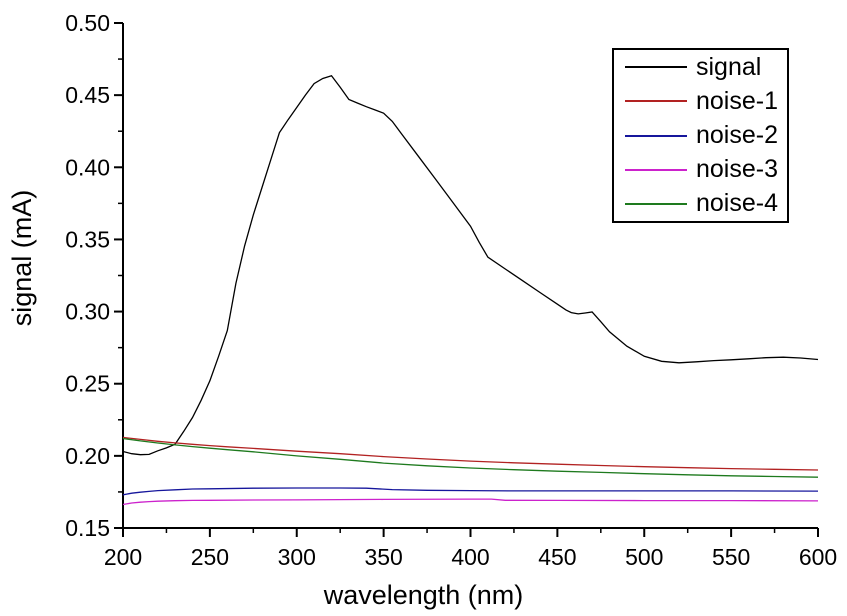 The image size is (847, 616). I want to click on legend-item-noise-1: noise-1, so click(700, 101).